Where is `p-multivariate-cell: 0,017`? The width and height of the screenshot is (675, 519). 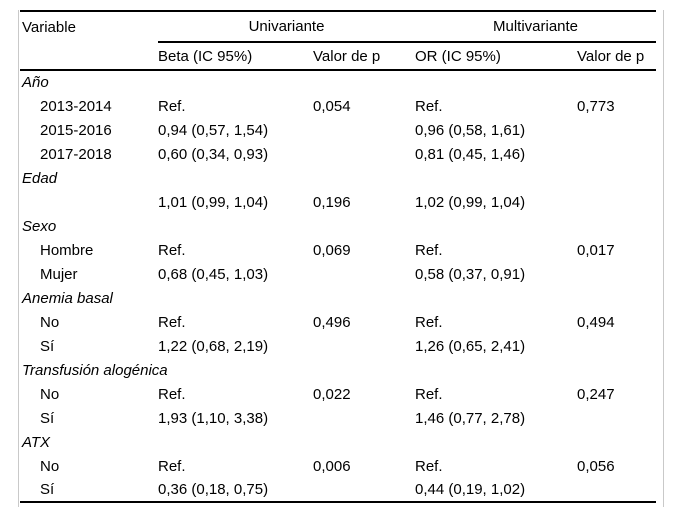 p-multivariate-cell: 0,017 is located at coordinates (596, 250).